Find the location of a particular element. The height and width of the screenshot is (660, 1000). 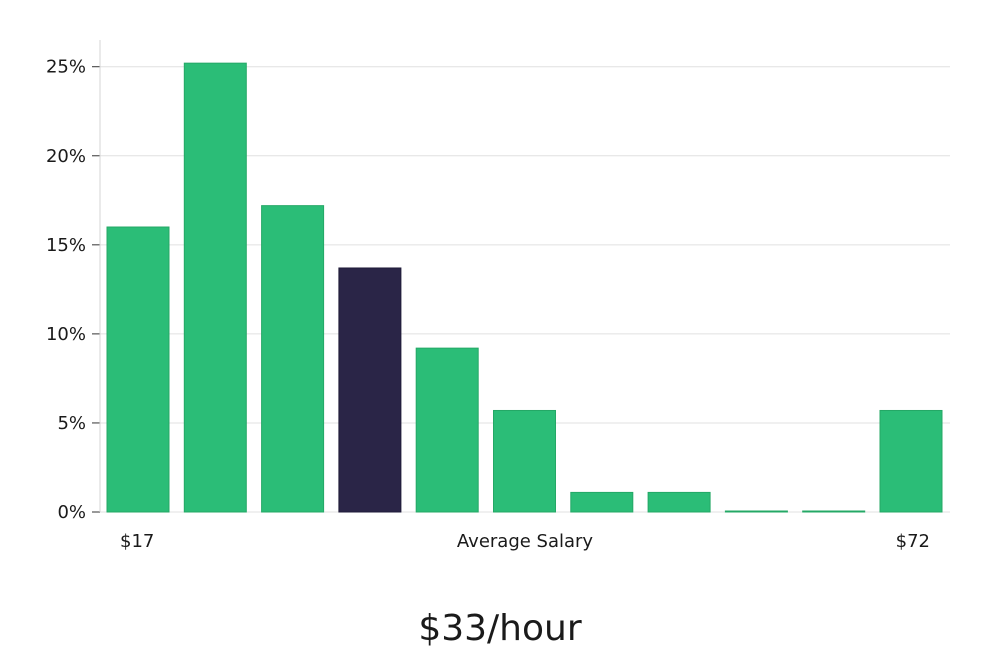

y-axis-ticks: 0% 5% 10% 15% 20% 25% is located at coordinates (73, 290).